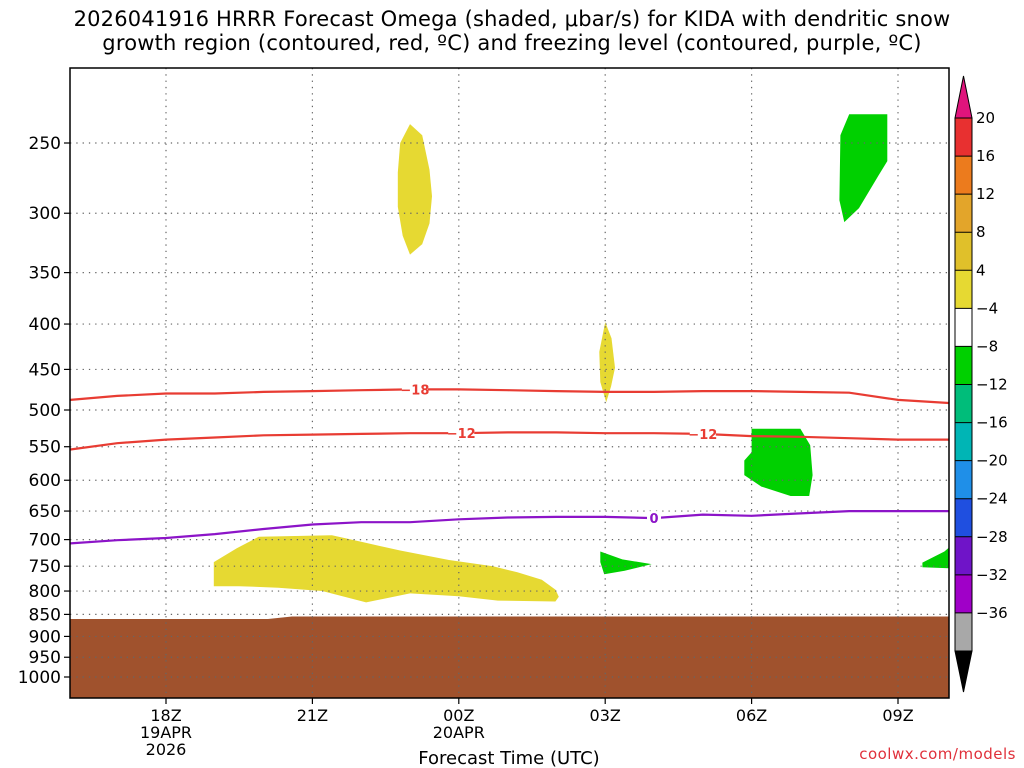 This screenshot has height=768, width=1024. What do you see at coordinates (981, 270) in the screenshot?
I see `colorbar-label: 4` at bounding box center [981, 270].